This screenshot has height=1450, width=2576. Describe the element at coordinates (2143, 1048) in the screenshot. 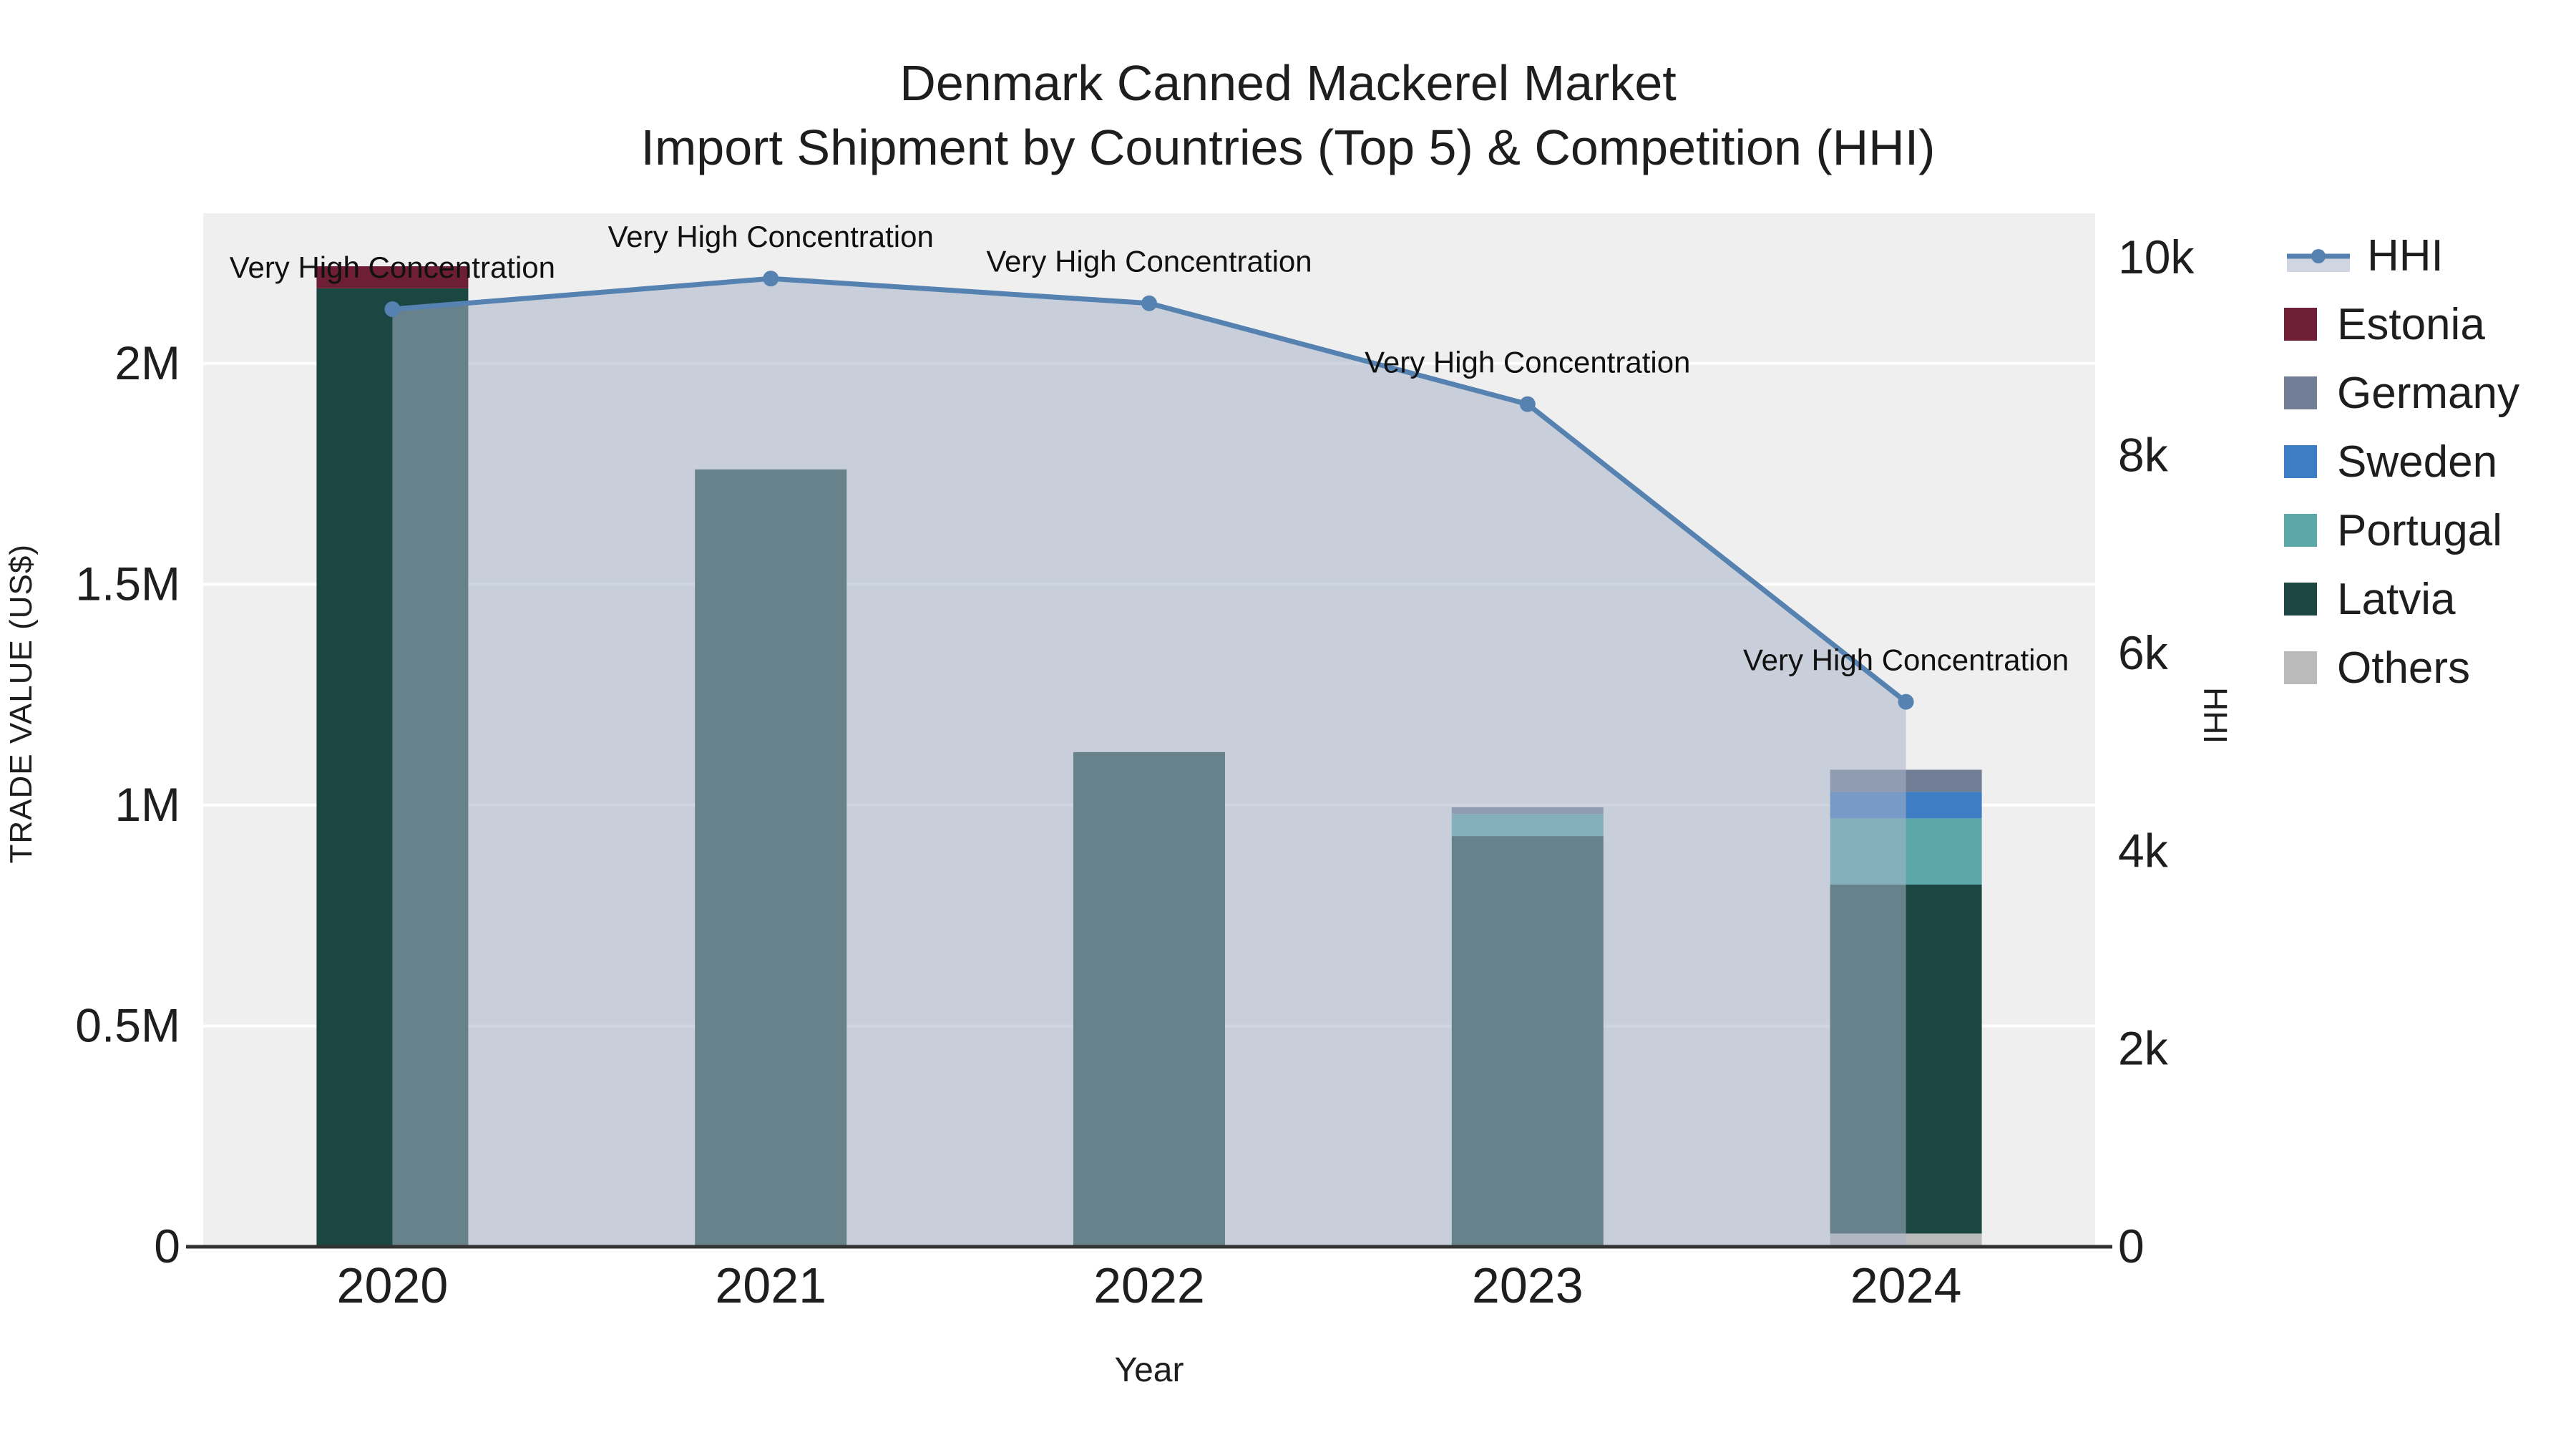

I see `right-tick-2k: 2k` at that location.